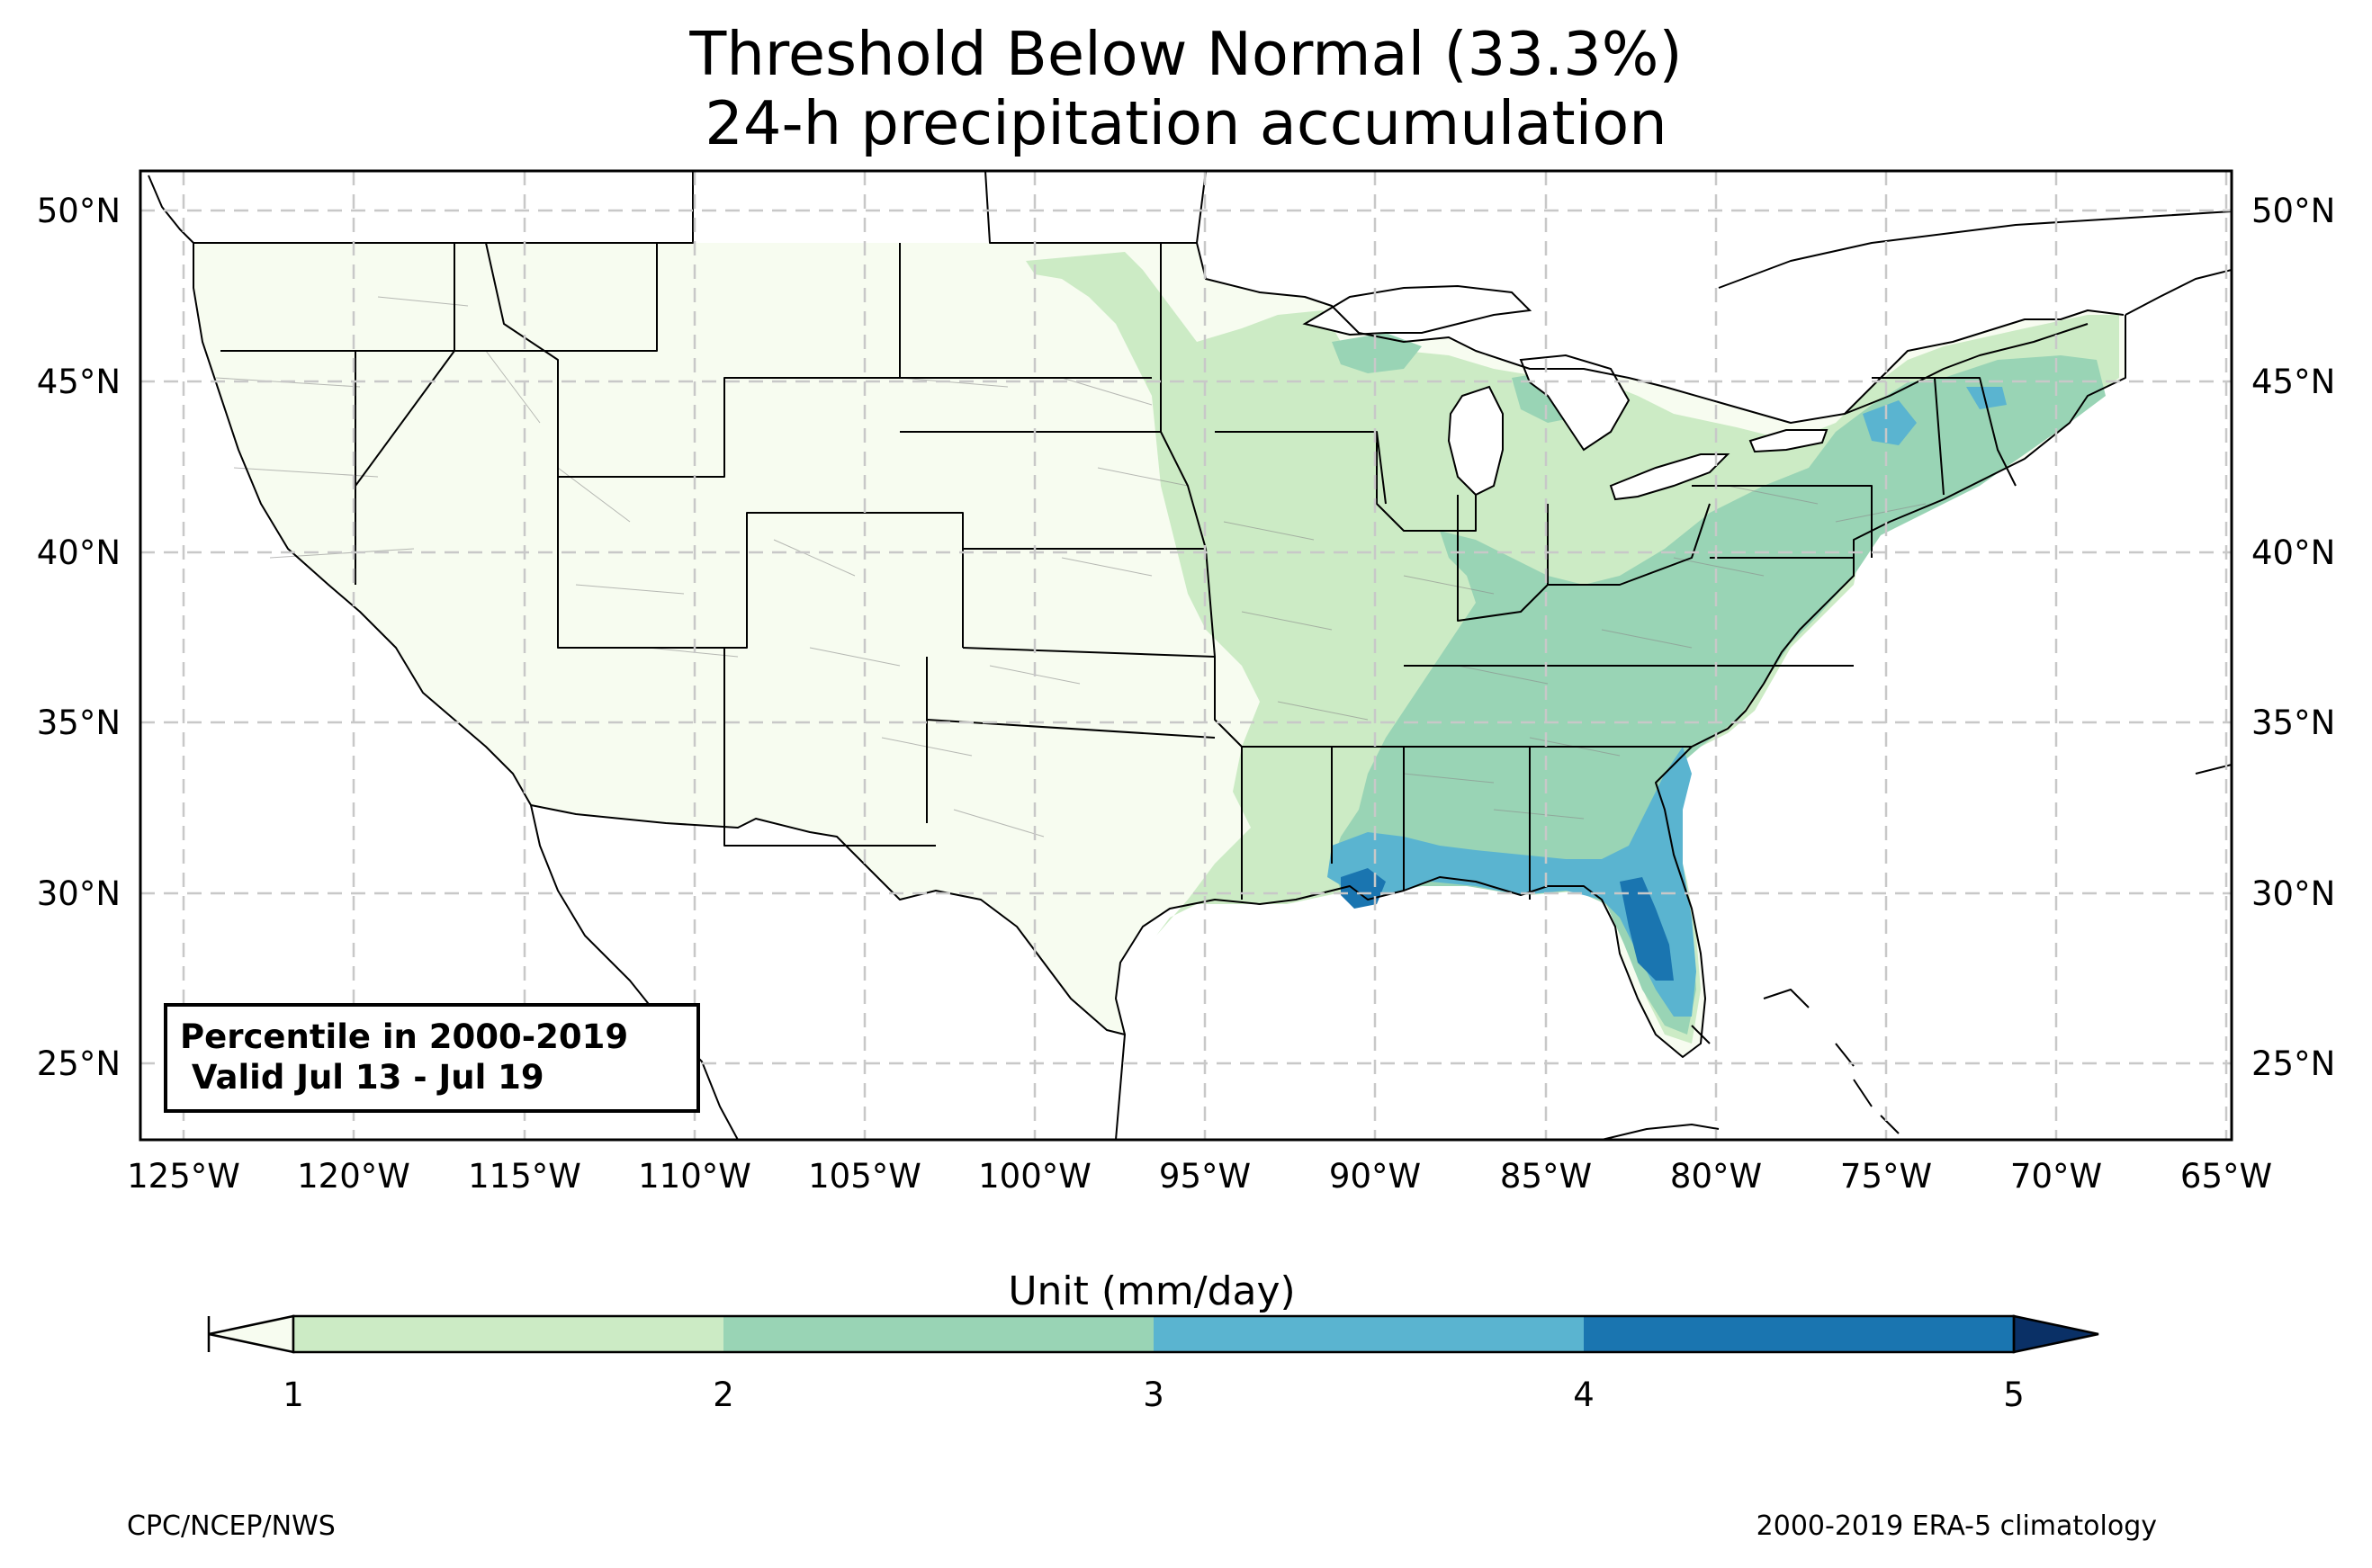 This screenshot has width=2372, height=1568. What do you see at coordinates (1377, 353) in the screenshot?
I see `precip-2-3-mm-midwest` at bounding box center [1377, 353].